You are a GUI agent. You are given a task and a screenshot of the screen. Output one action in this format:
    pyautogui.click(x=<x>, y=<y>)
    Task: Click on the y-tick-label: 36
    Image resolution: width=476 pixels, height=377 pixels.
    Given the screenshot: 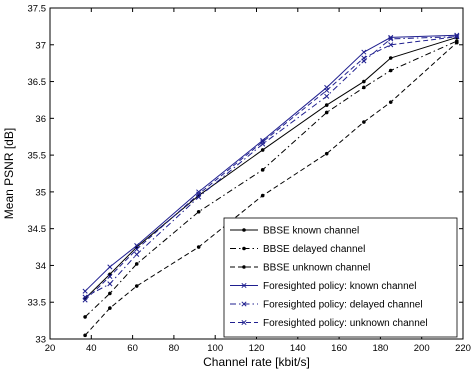 What is the action you would take?
    pyautogui.click(x=40, y=119)
    